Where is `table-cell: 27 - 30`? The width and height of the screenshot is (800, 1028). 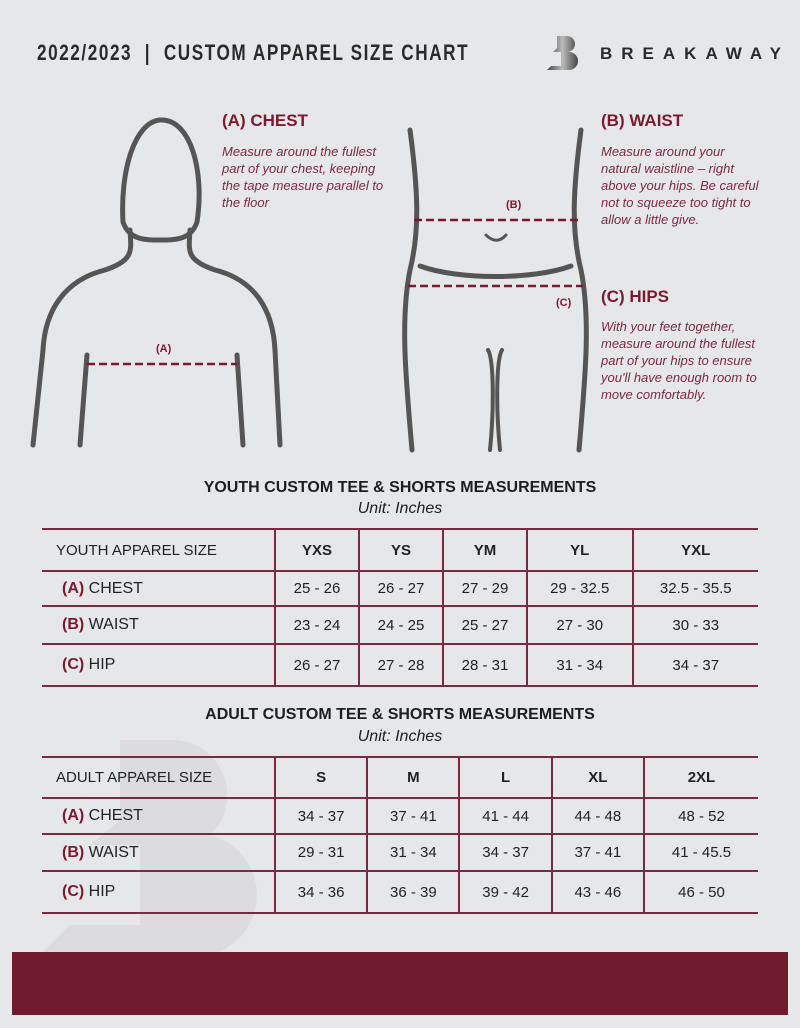
table-cell: 27 - 30 is located at coordinates (579, 625).